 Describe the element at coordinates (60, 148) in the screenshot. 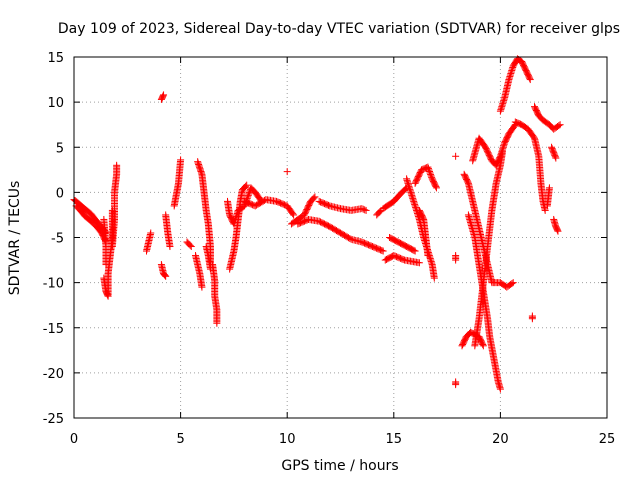

I see `y-tick-label: 5` at that location.